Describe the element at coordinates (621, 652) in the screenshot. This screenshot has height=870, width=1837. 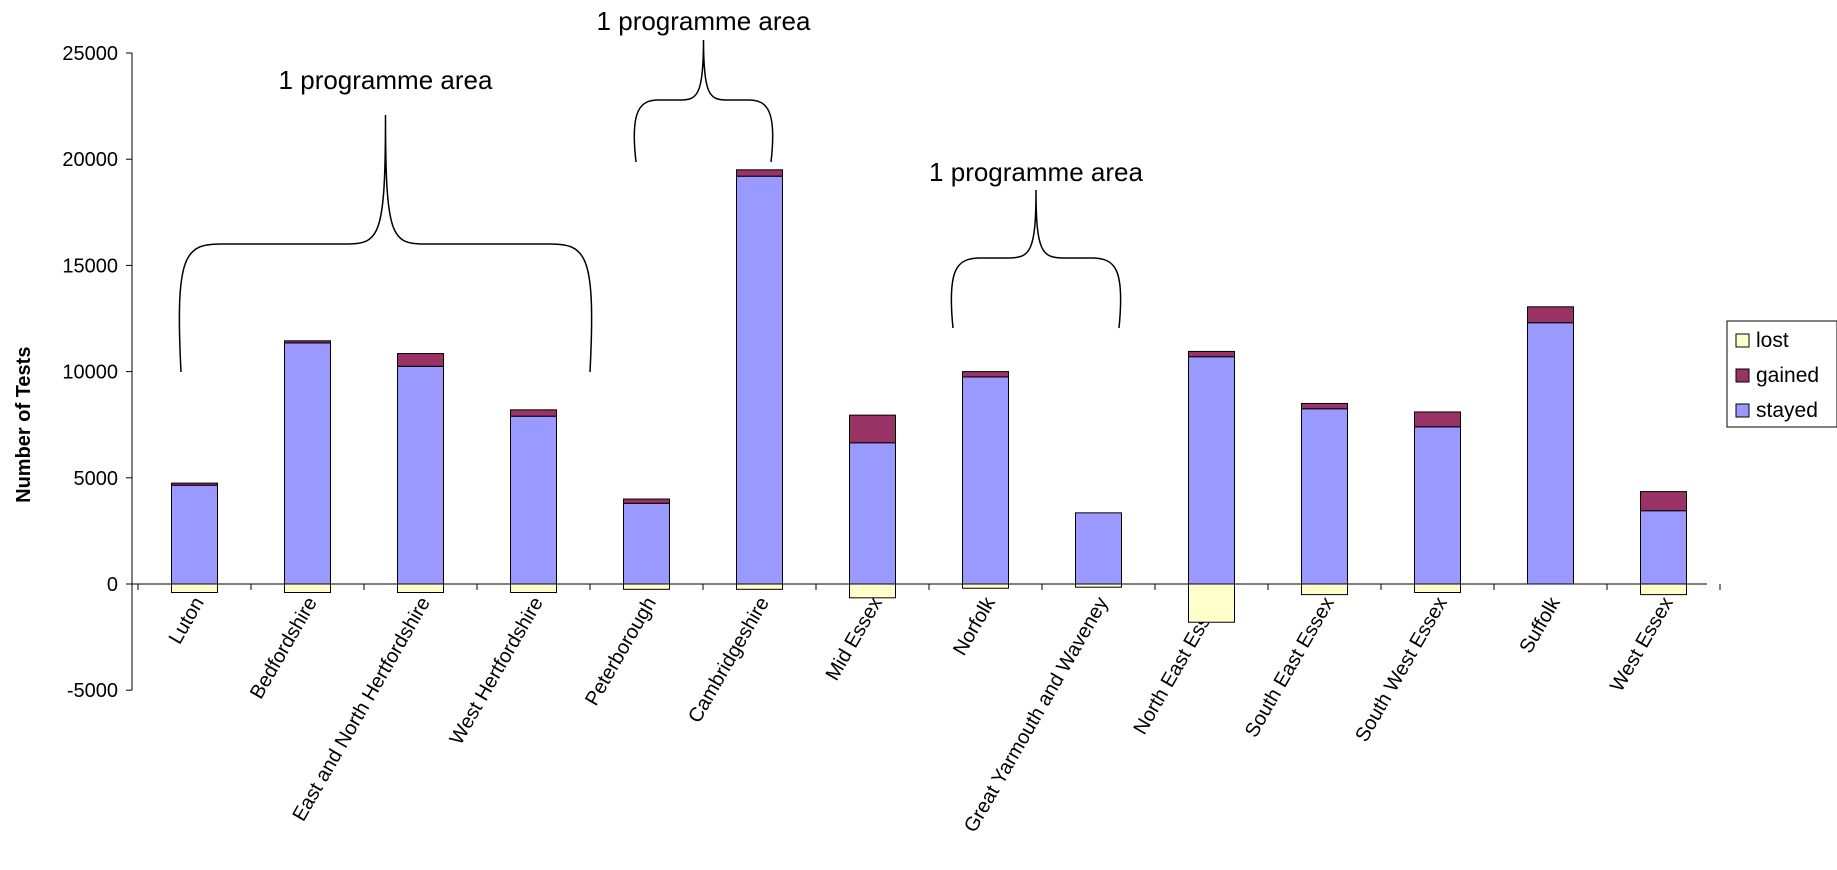
I see `x-category-label: Peterborough` at that location.